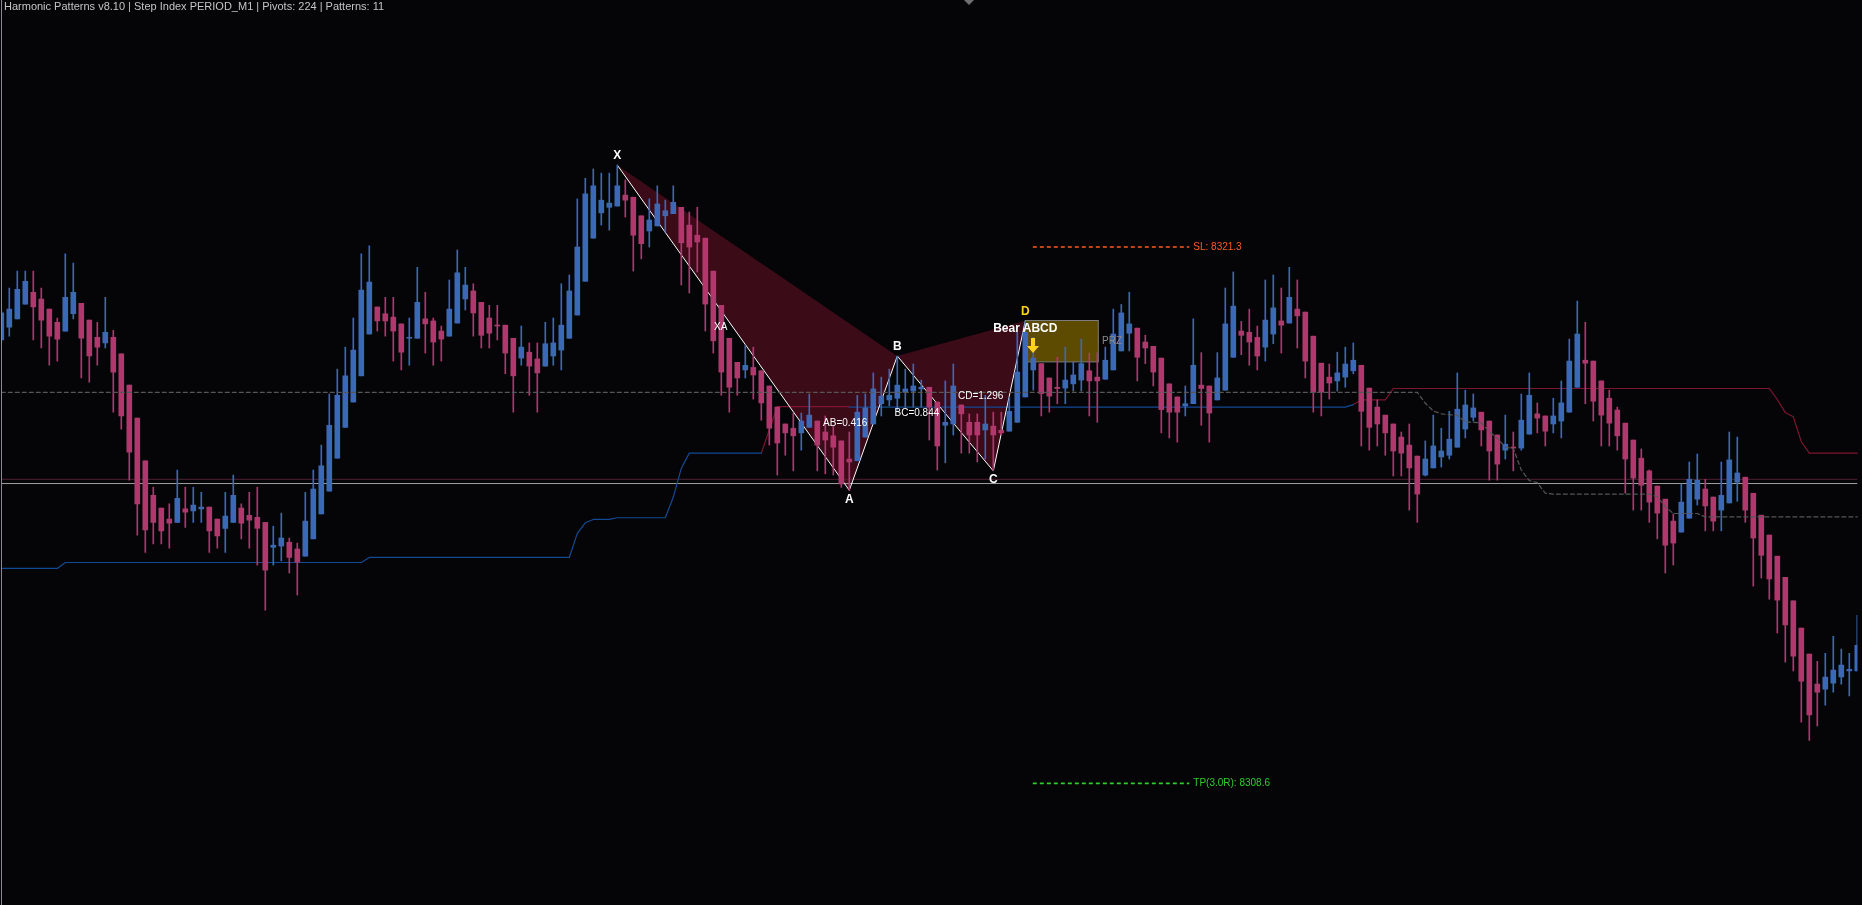 Image resolution: width=1862 pixels, height=905 pixels. I want to click on ref-line-label: TP(3.0R): 8308.6, so click(1232, 783).